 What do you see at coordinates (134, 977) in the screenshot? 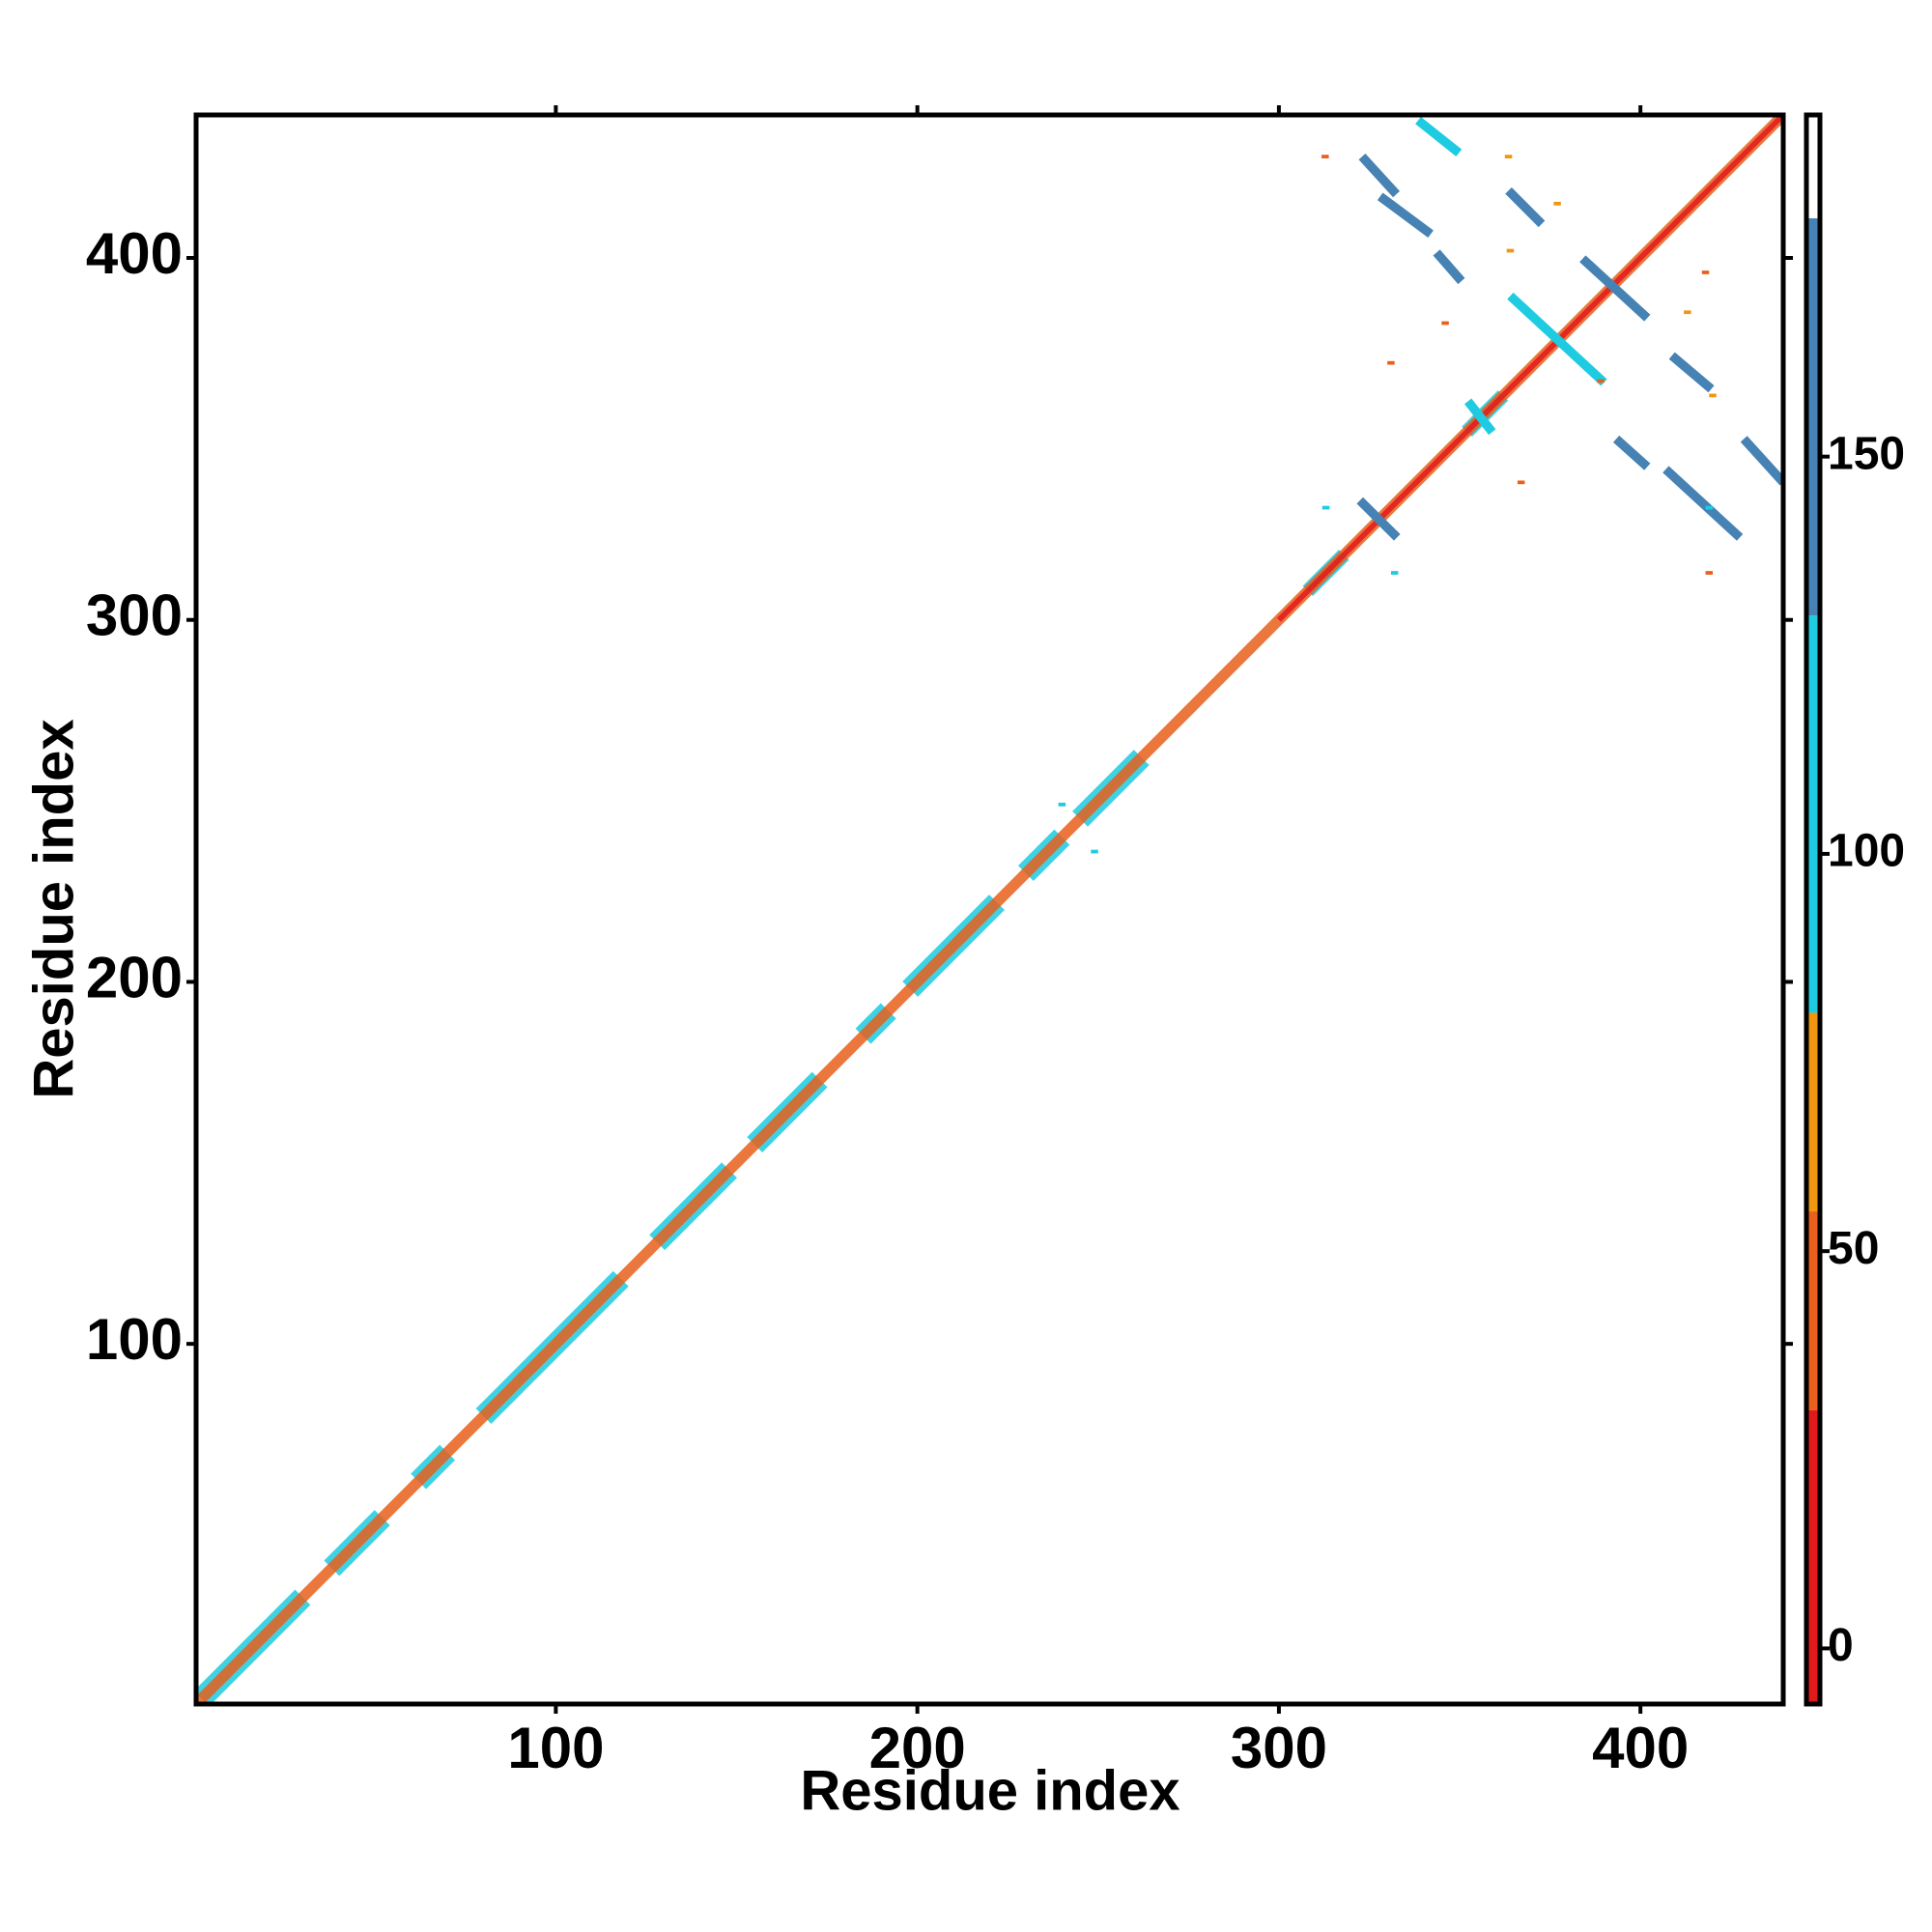
I see `y-tick-label: 200` at bounding box center [134, 977].